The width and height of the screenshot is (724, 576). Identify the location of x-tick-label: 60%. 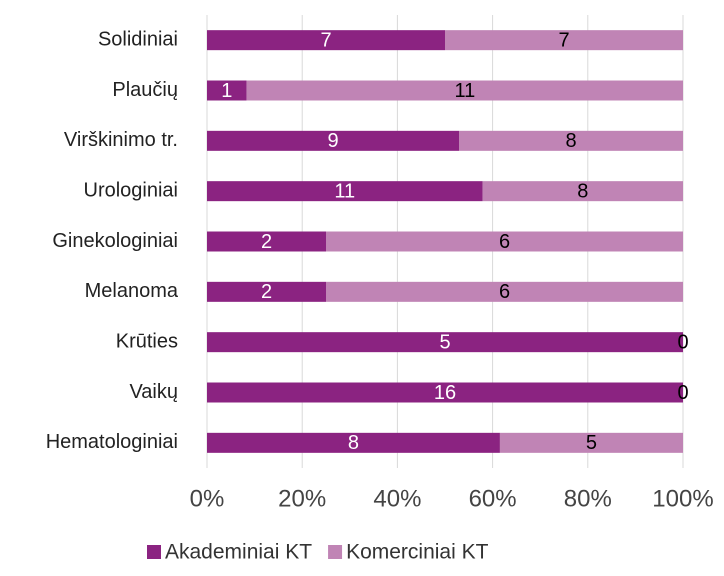
(493, 498).